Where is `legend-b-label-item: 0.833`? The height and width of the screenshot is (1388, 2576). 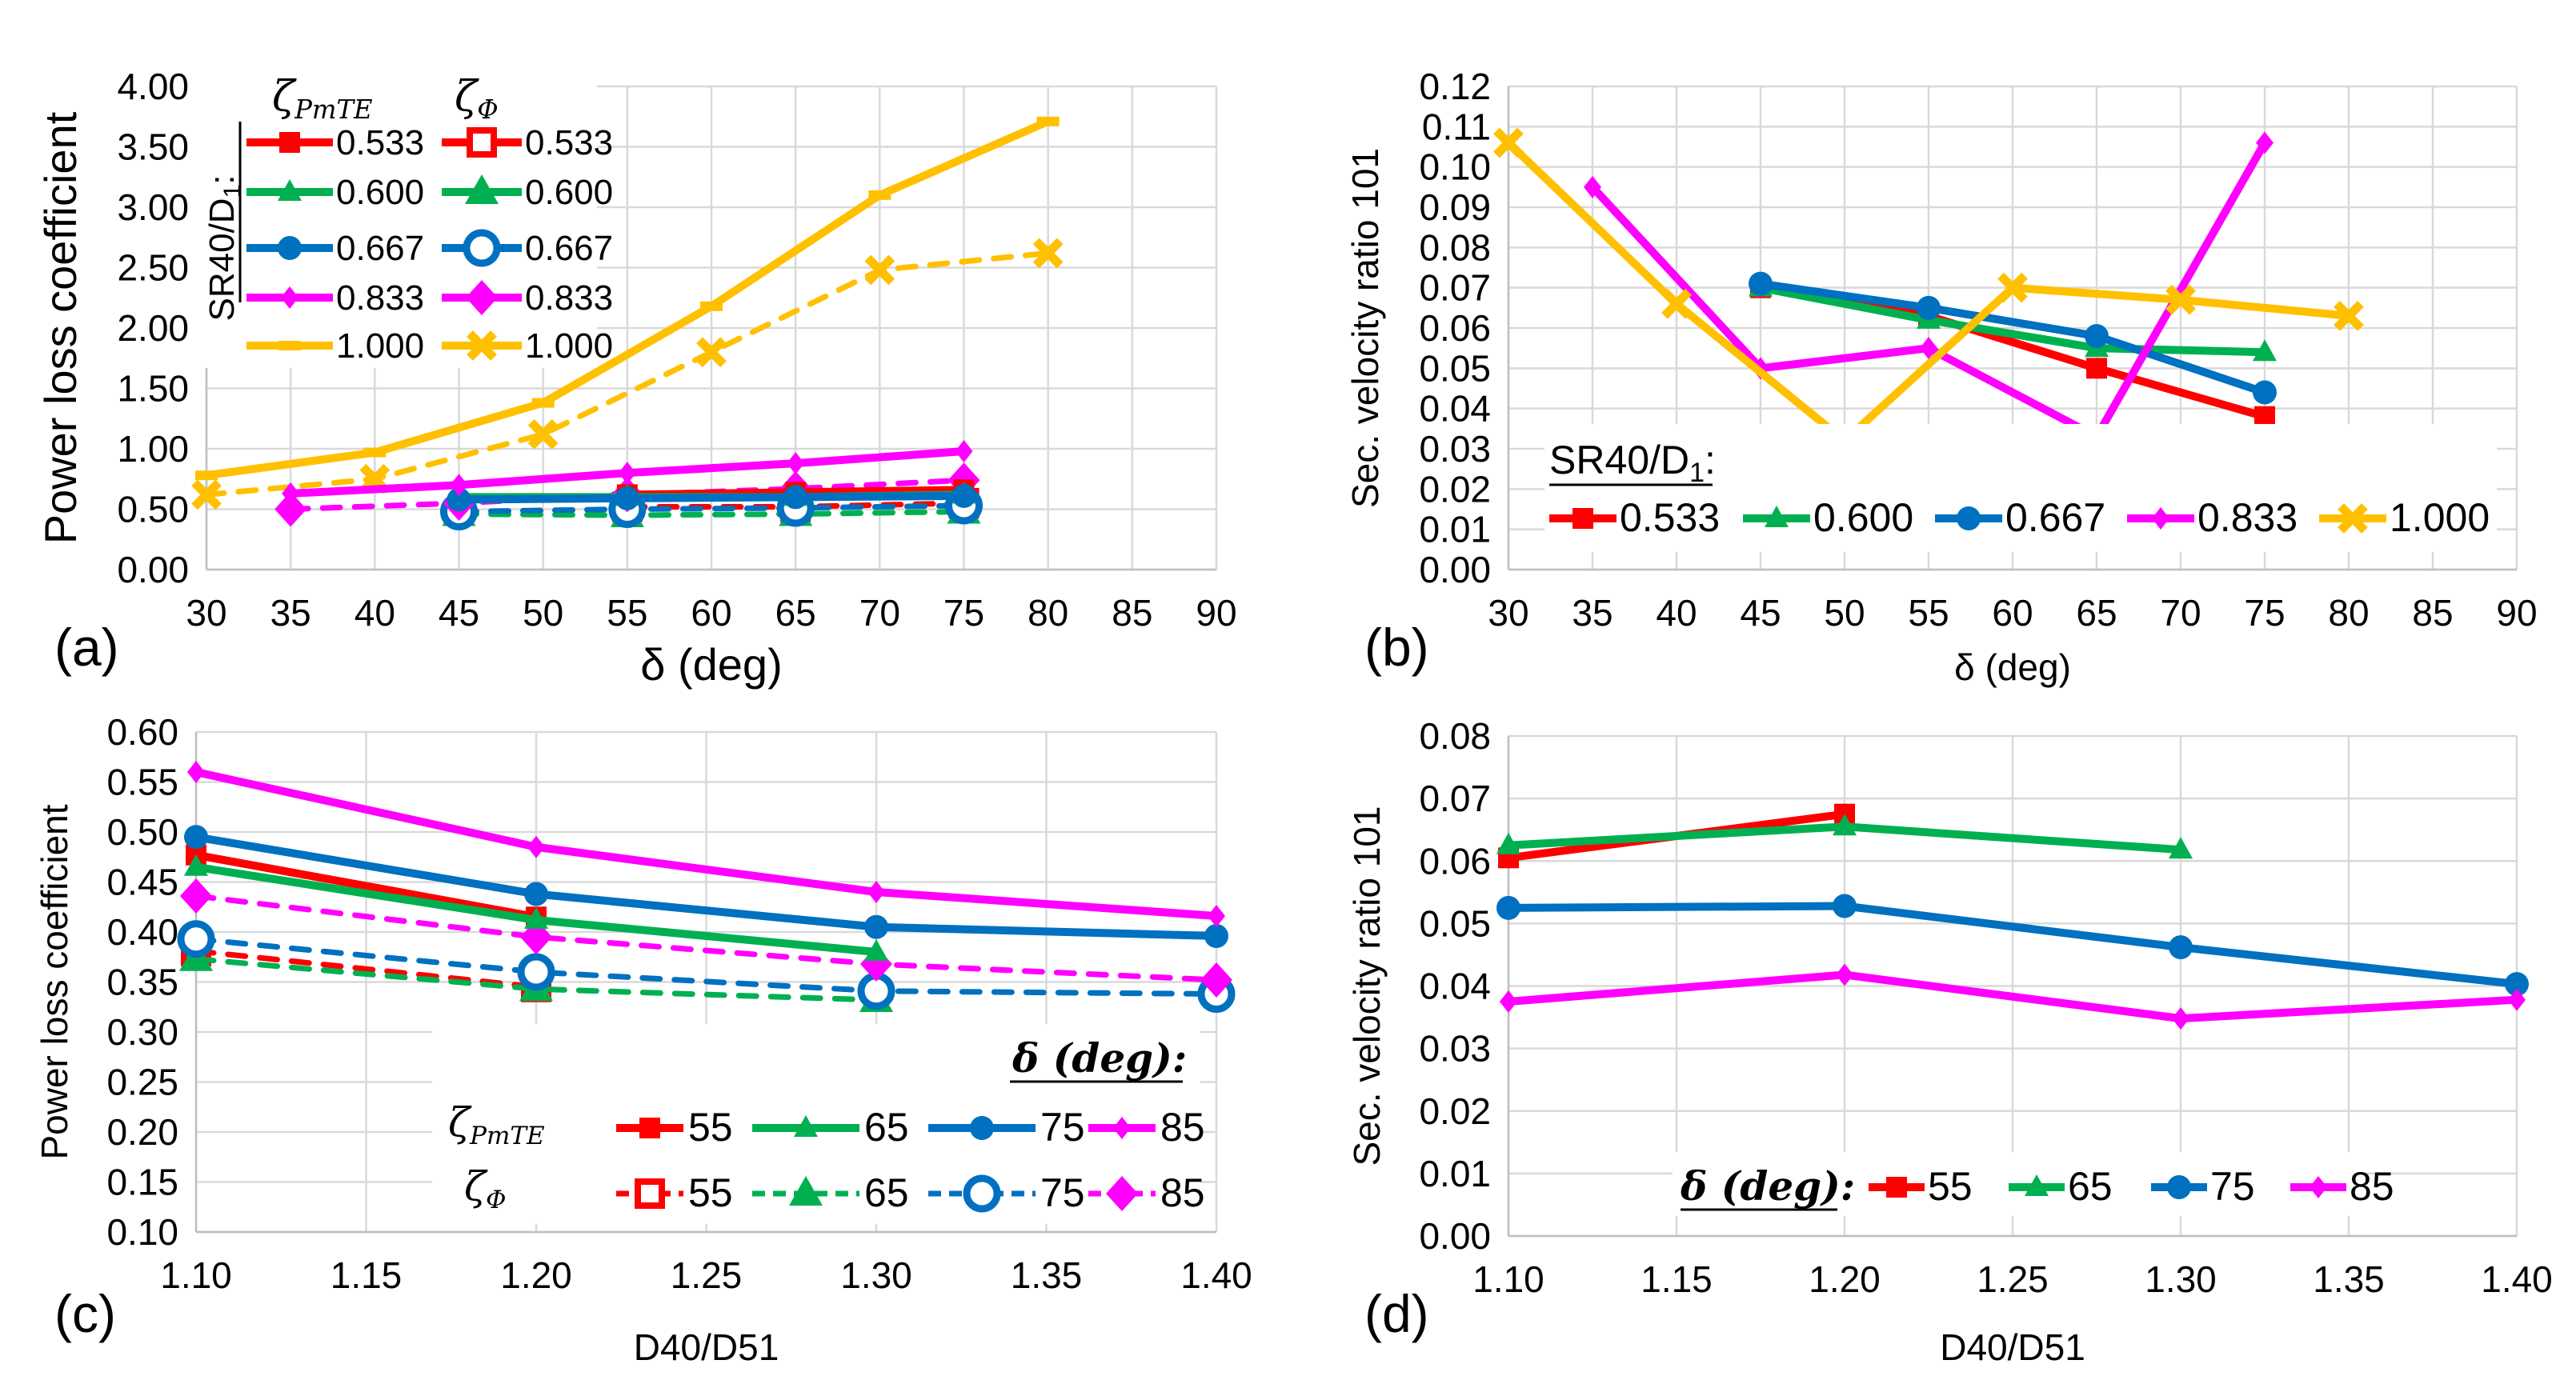
legend-b-label-item: 0.833 is located at coordinates (2247, 517).